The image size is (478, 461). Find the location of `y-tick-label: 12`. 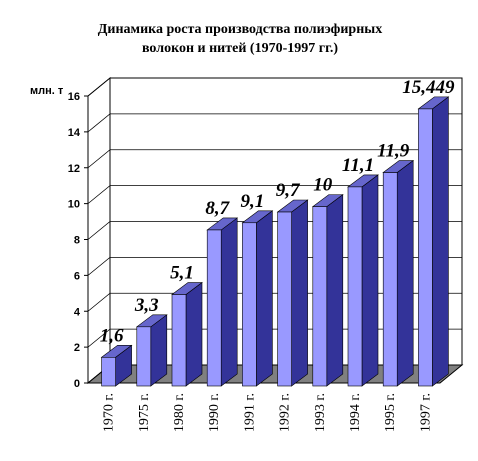

y-tick-label: 12 is located at coordinates (74, 169).